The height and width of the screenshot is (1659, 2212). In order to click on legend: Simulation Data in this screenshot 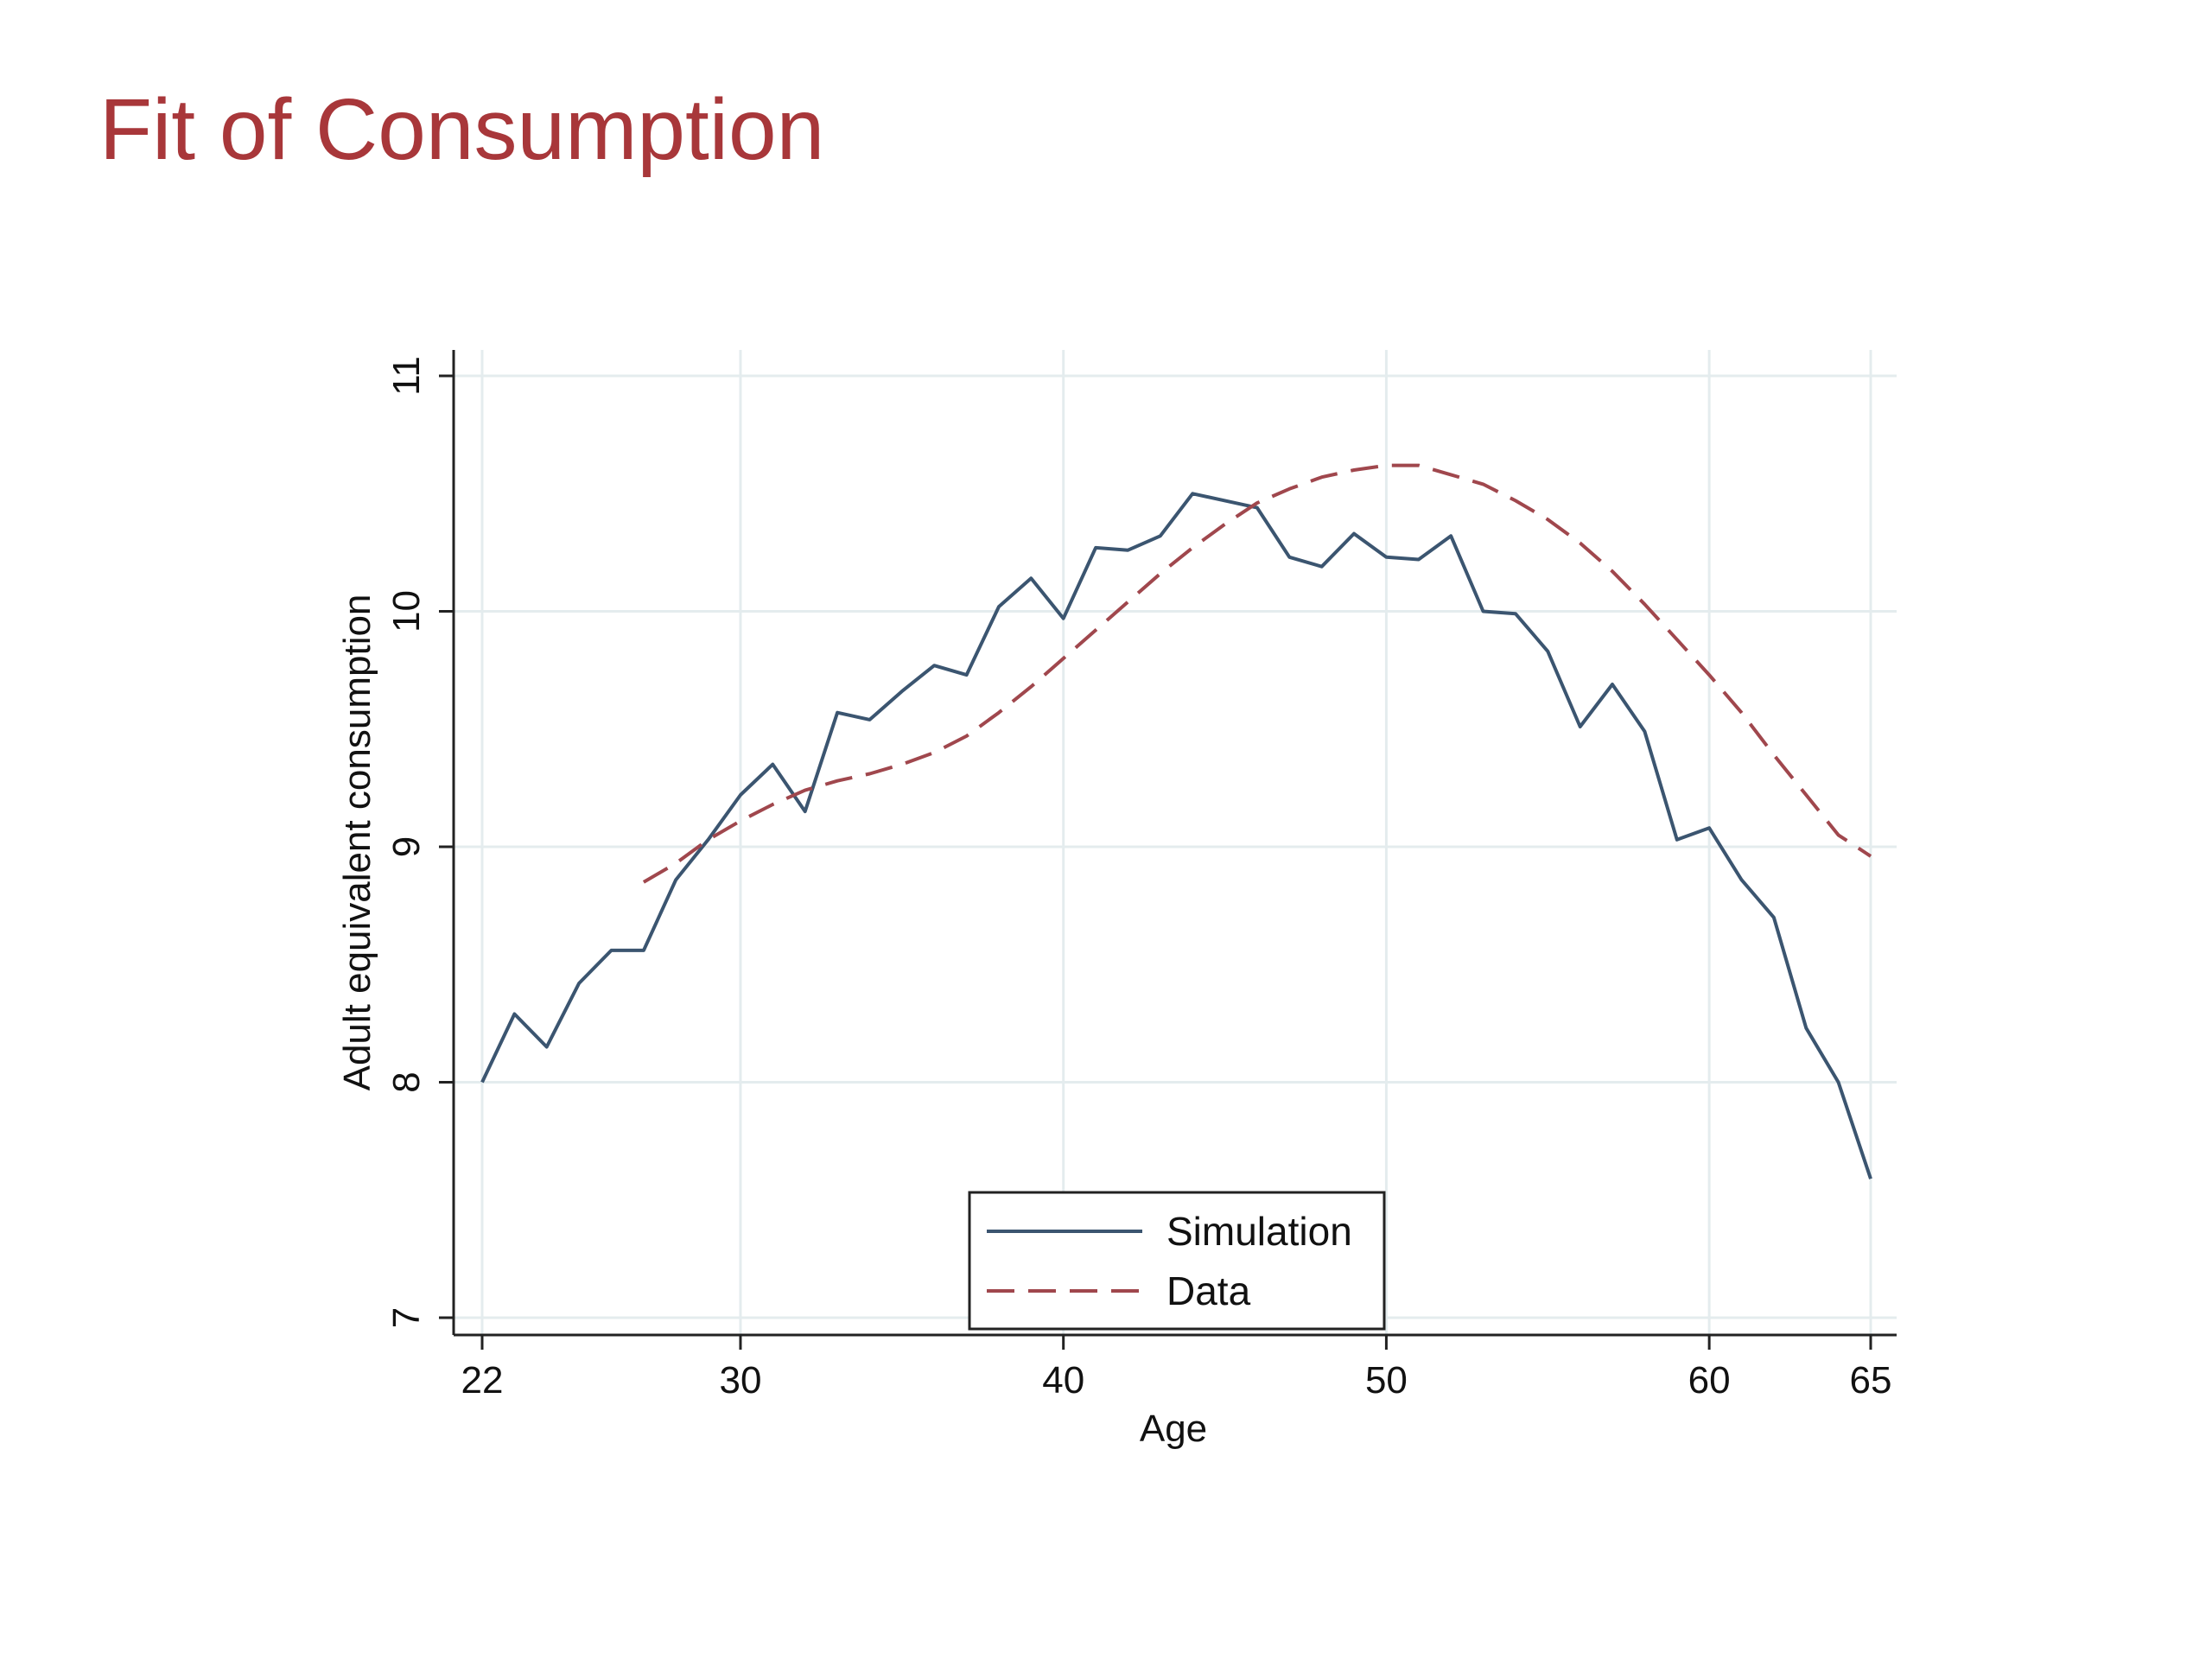, I will do `click(1177, 1261)`.